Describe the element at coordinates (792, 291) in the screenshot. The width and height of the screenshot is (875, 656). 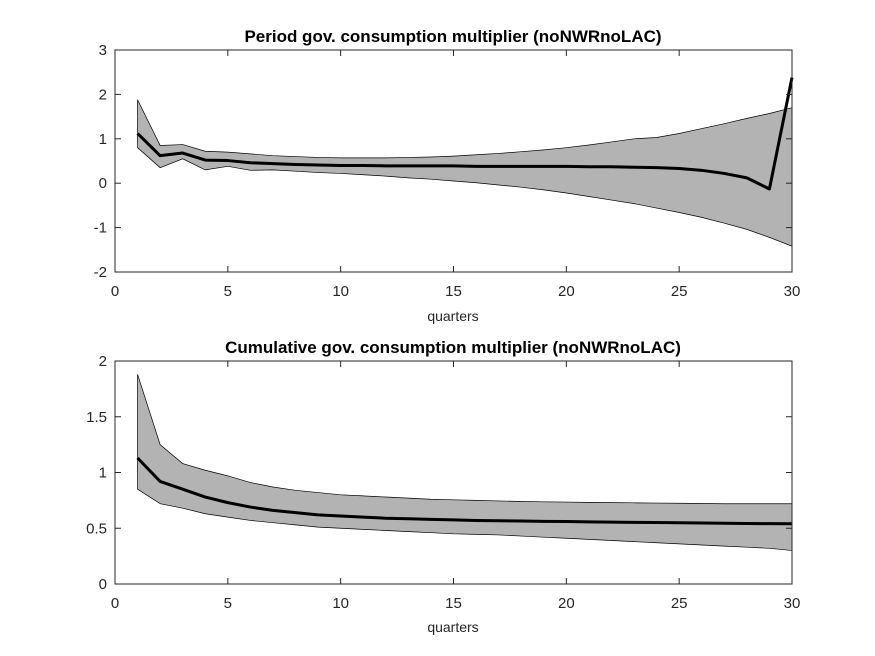
I see `period-x-tick-label: 30` at that location.